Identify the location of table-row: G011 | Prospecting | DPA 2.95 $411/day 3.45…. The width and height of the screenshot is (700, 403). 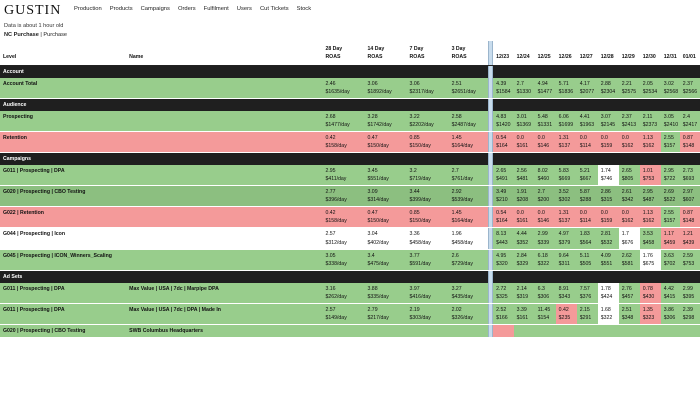
(350, 176).